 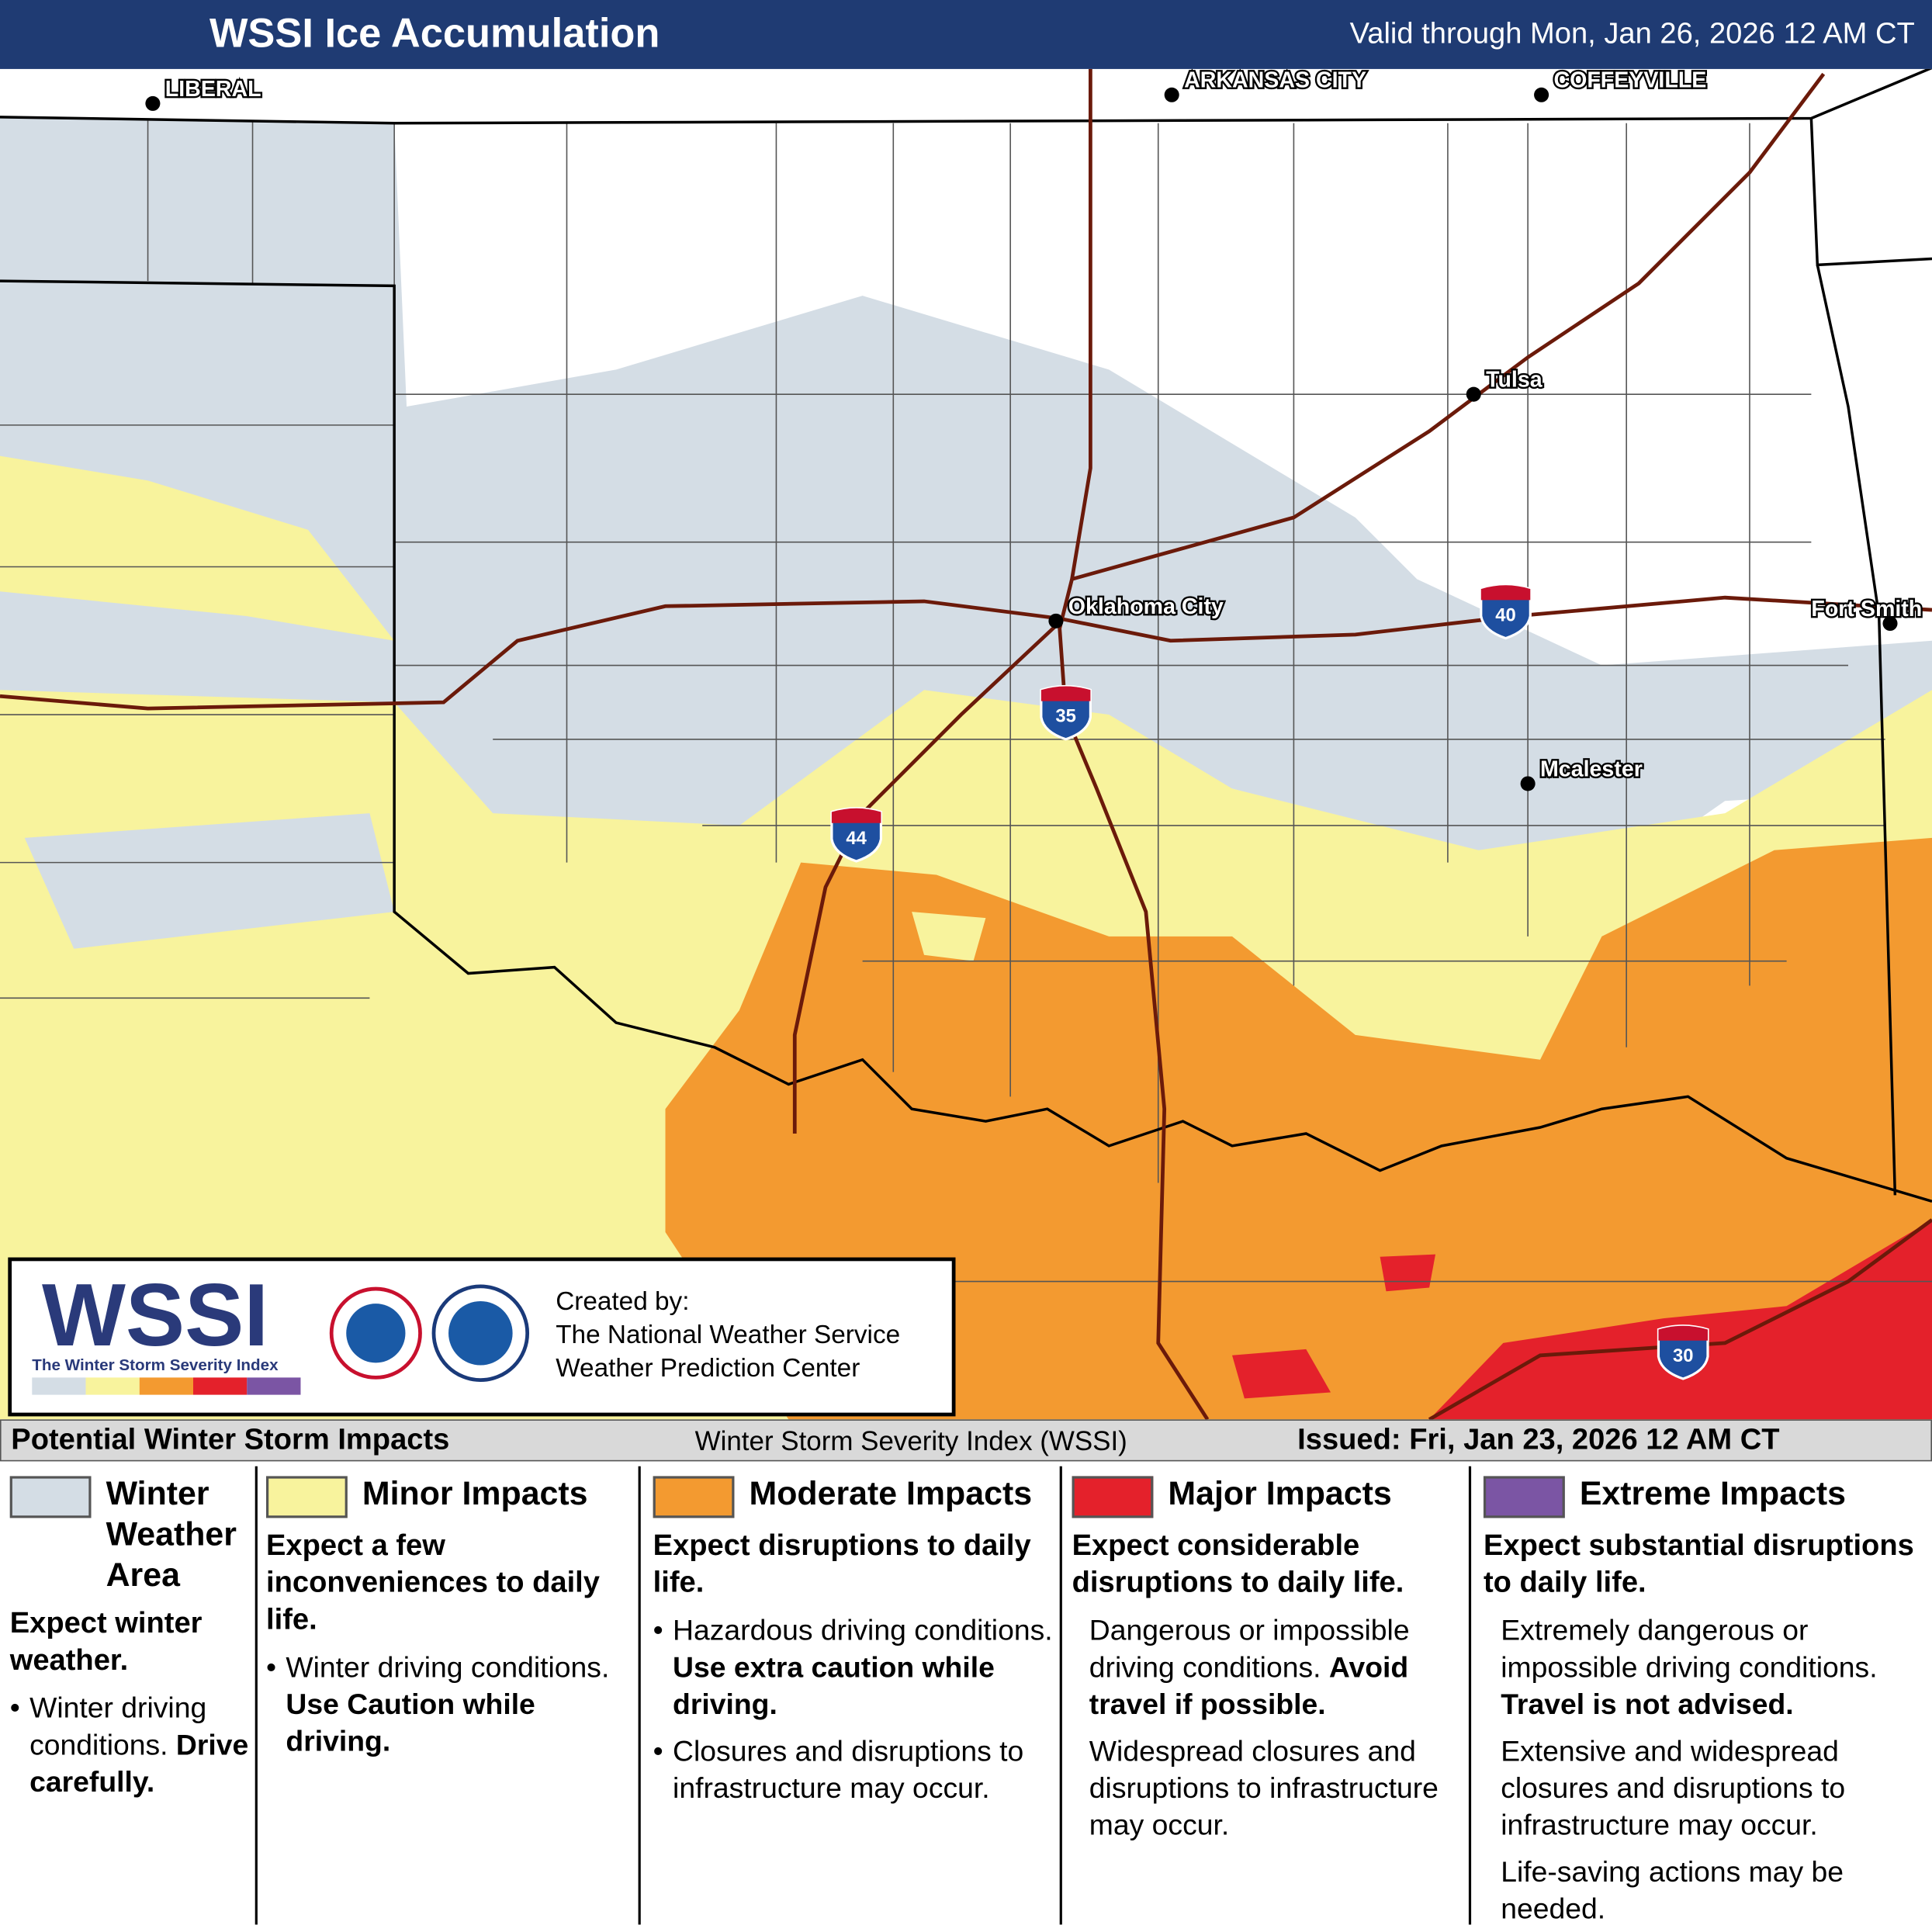 I want to click on legend-summary: Expect winter weather., so click(x=106, y=1642).